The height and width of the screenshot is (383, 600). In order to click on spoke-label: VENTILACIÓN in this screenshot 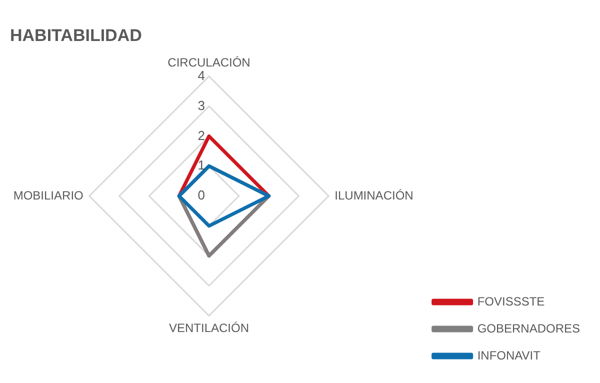, I will do `click(209, 328)`.